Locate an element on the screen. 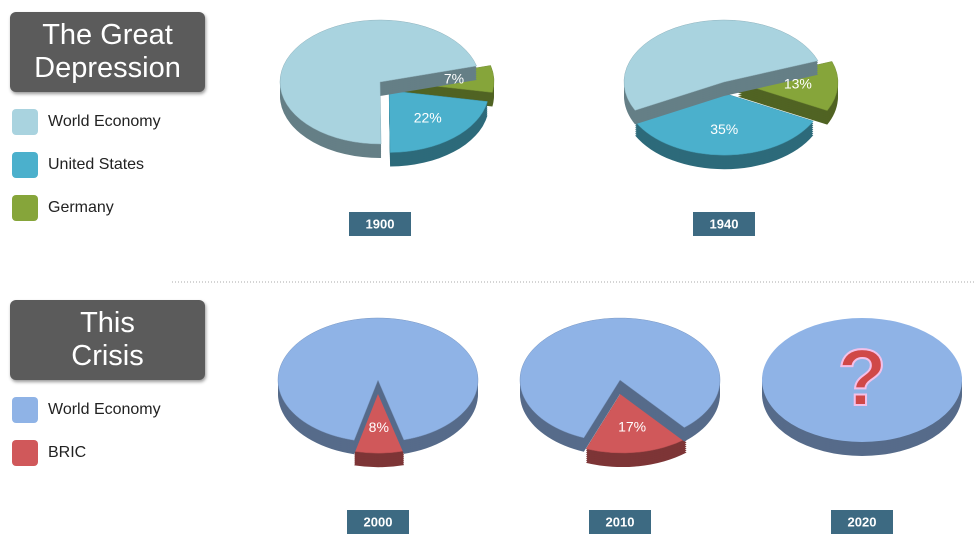 Image resolution: width=976 pixels, height=536 pixels. year-label: 1940 is located at coordinates (724, 223).